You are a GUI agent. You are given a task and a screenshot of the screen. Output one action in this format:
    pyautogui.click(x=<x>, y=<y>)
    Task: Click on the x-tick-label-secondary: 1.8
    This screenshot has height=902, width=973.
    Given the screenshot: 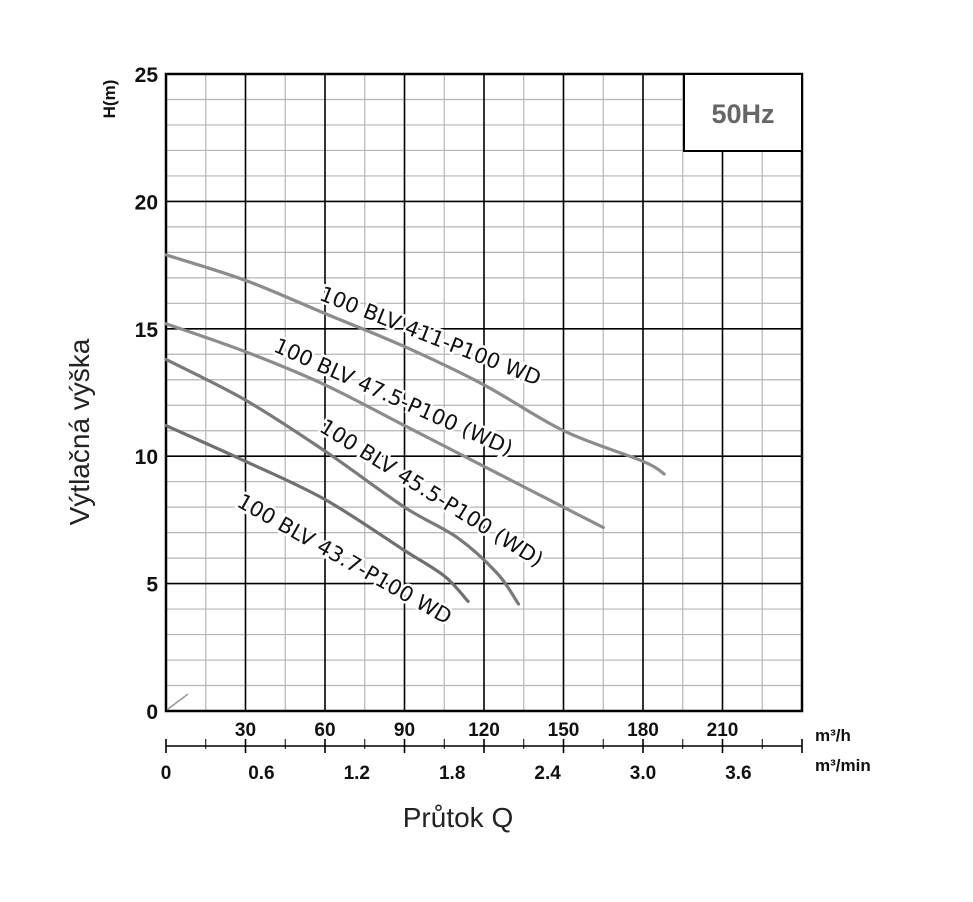 What is the action you would take?
    pyautogui.click(x=452, y=773)
    